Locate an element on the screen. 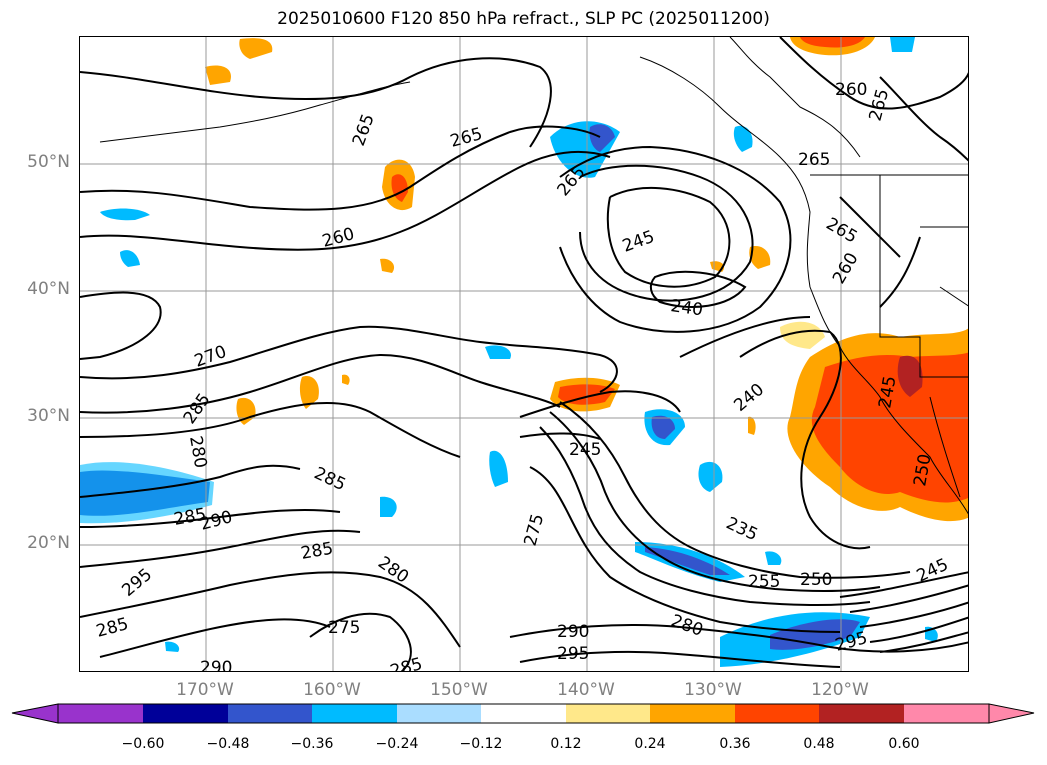 The height and width of the screenshot is (765, 1047). colorbar-tick: −0.12 is located at coordinates (481, 744).